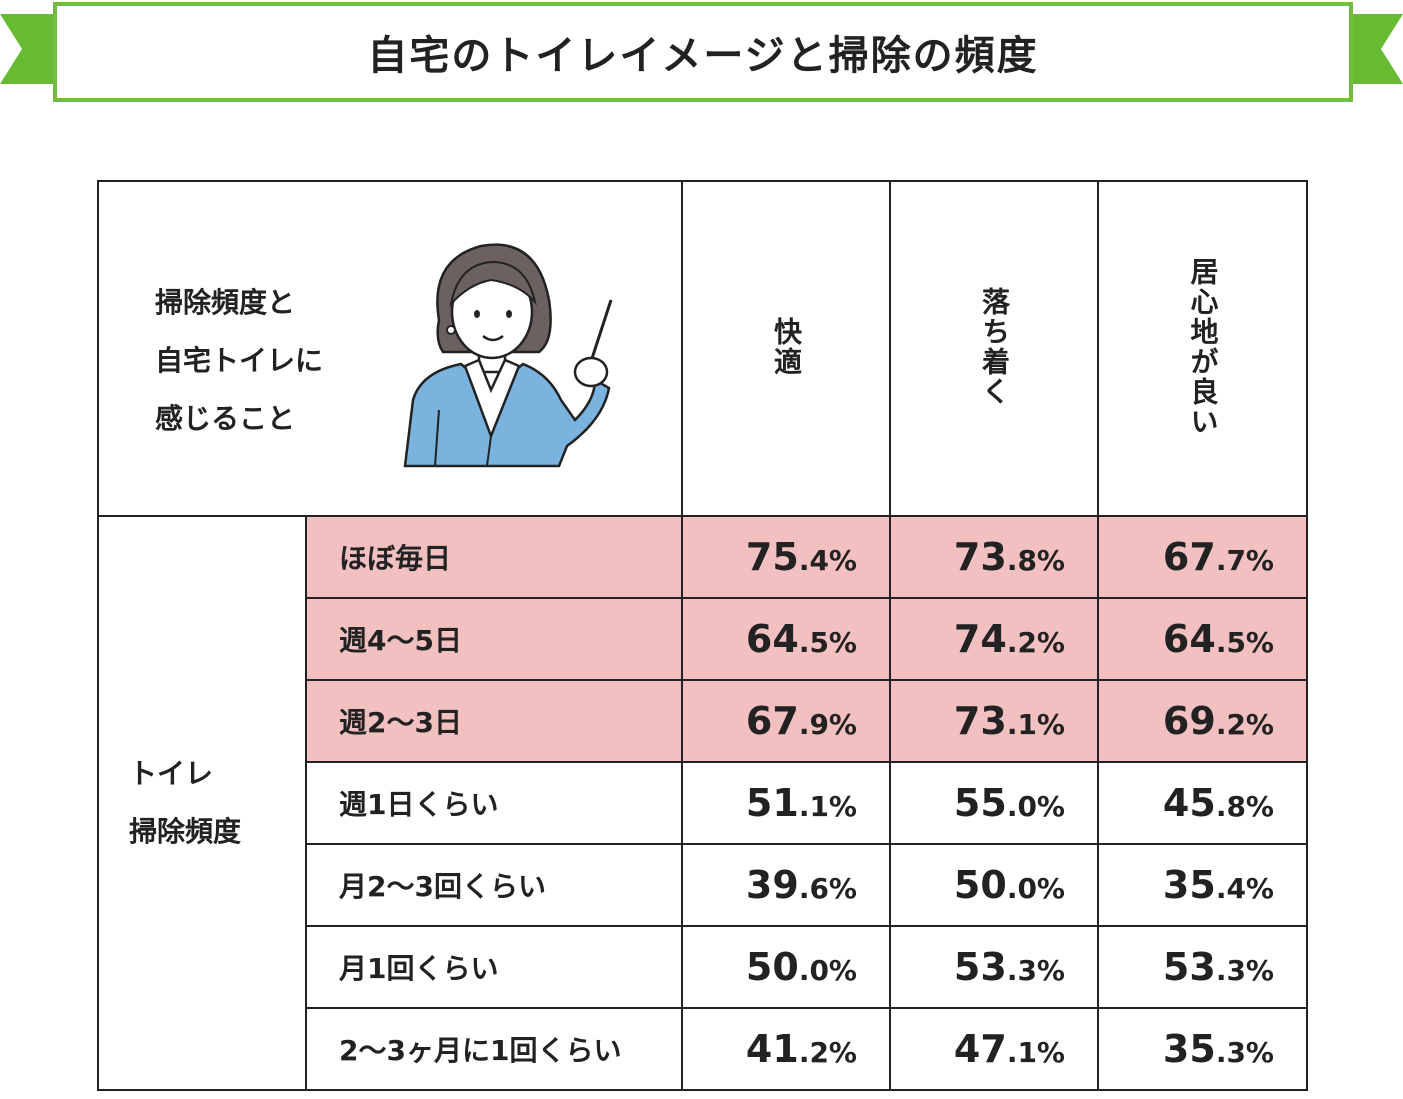 The width and height of the screenshot is (1403, 1099). Describe the element at coordinates (171, 773) in the screenshot. I see `group-label-line: トイレ` at that location.